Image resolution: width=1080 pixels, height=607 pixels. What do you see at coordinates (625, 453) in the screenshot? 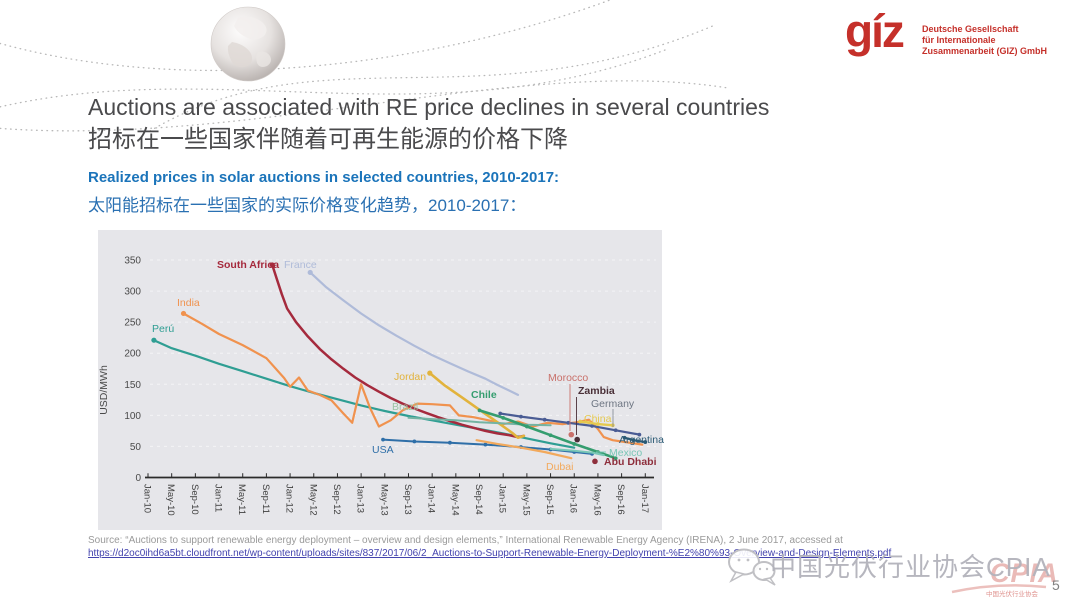
I see `country-label-mexico: Mexico` at bounding box center [625, 453].